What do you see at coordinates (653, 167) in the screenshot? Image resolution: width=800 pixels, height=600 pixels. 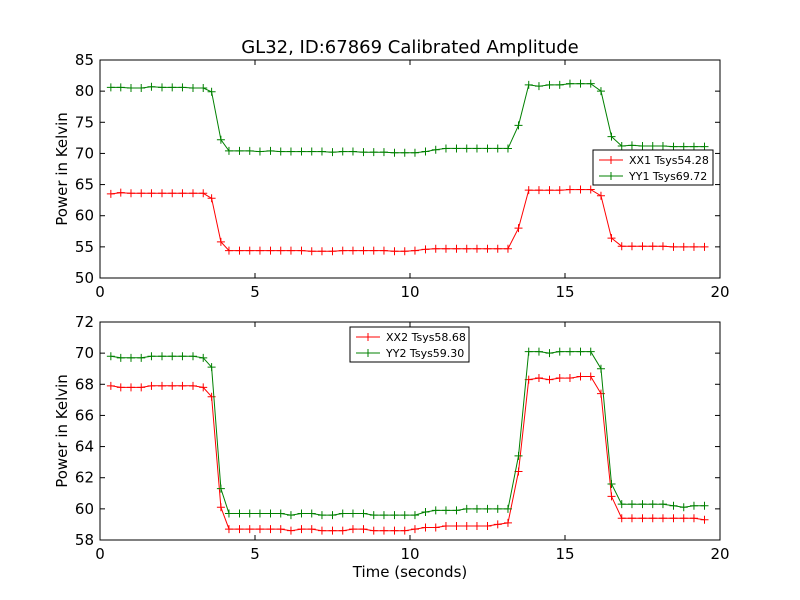 I see `legend: XX1 Tsys54.28 YY1 Tsys69.72` at bounding box center [653, 167].